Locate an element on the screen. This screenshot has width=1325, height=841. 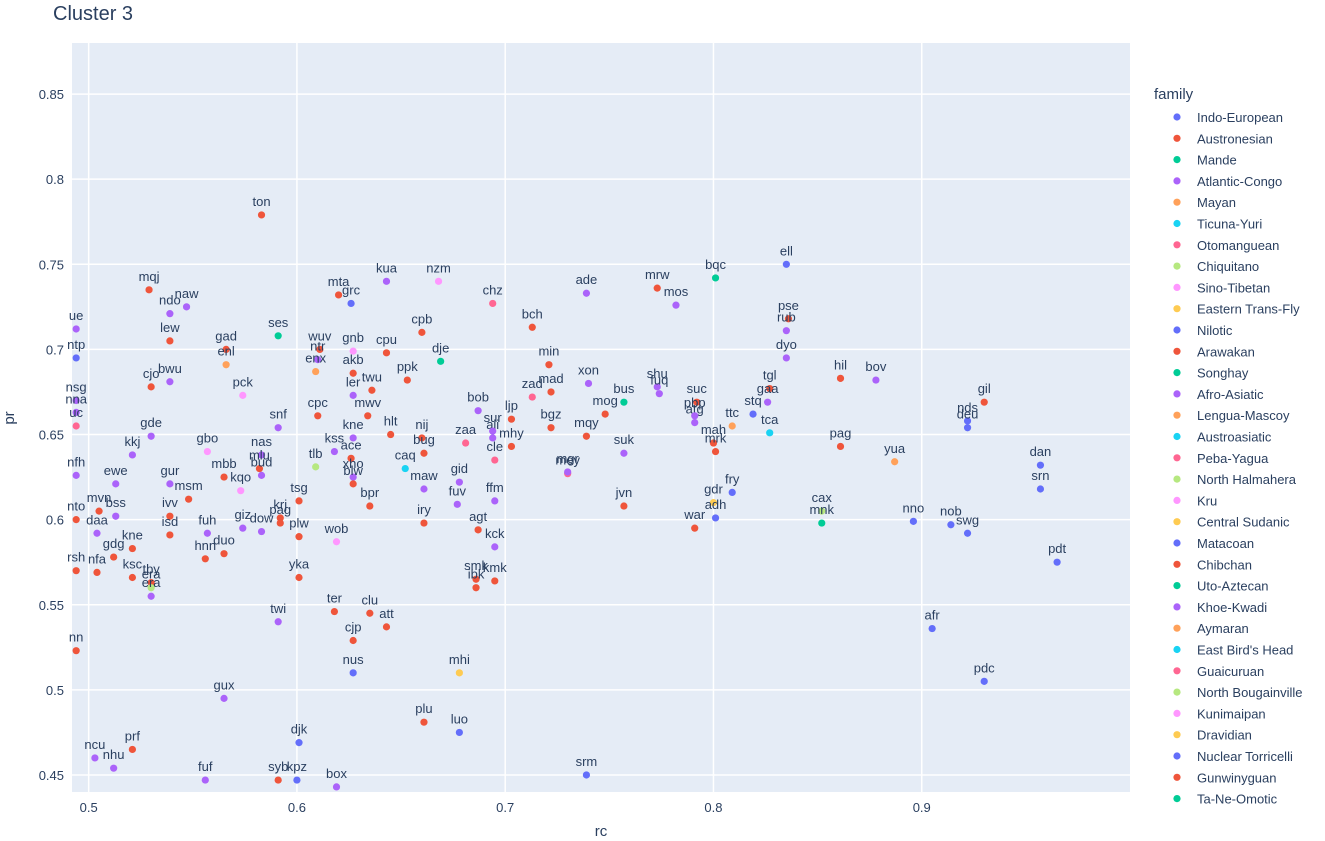
data-point: mbb is located at coordinates (224, 468).